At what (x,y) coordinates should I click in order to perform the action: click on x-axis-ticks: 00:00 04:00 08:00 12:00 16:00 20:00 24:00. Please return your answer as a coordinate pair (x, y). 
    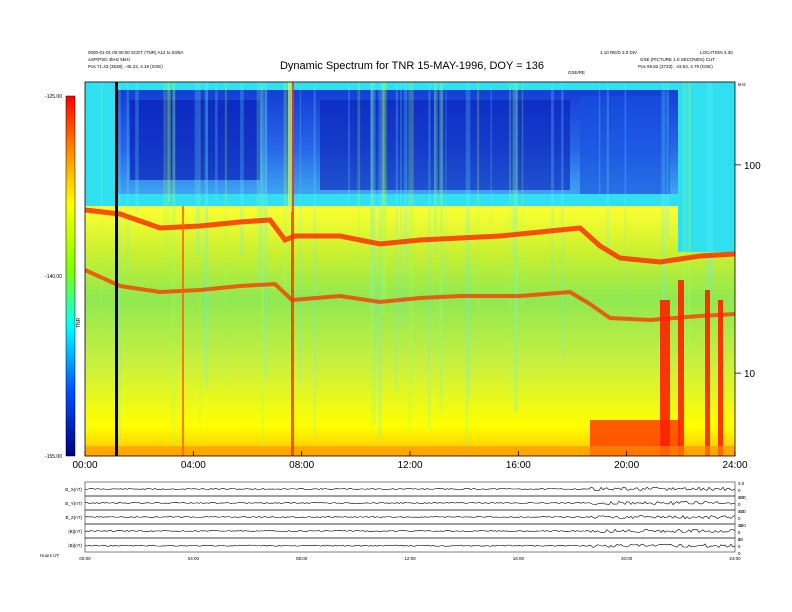
    Looking at the image, I should click on (410, 461).